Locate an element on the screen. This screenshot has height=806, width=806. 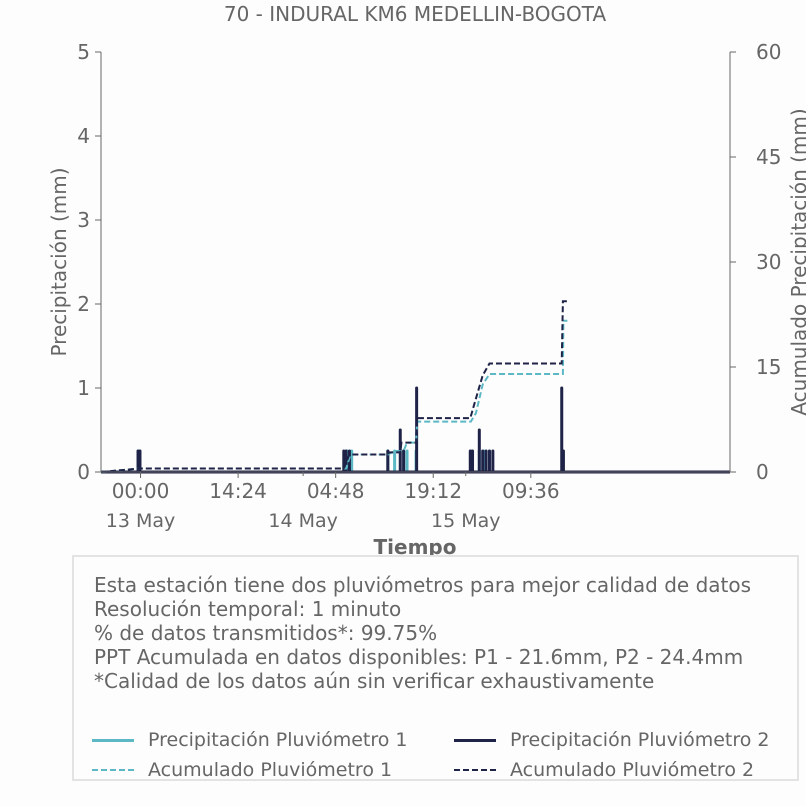
legend-label: Precipitación Pluviómetro 1 is located at coordinates (278, 740).